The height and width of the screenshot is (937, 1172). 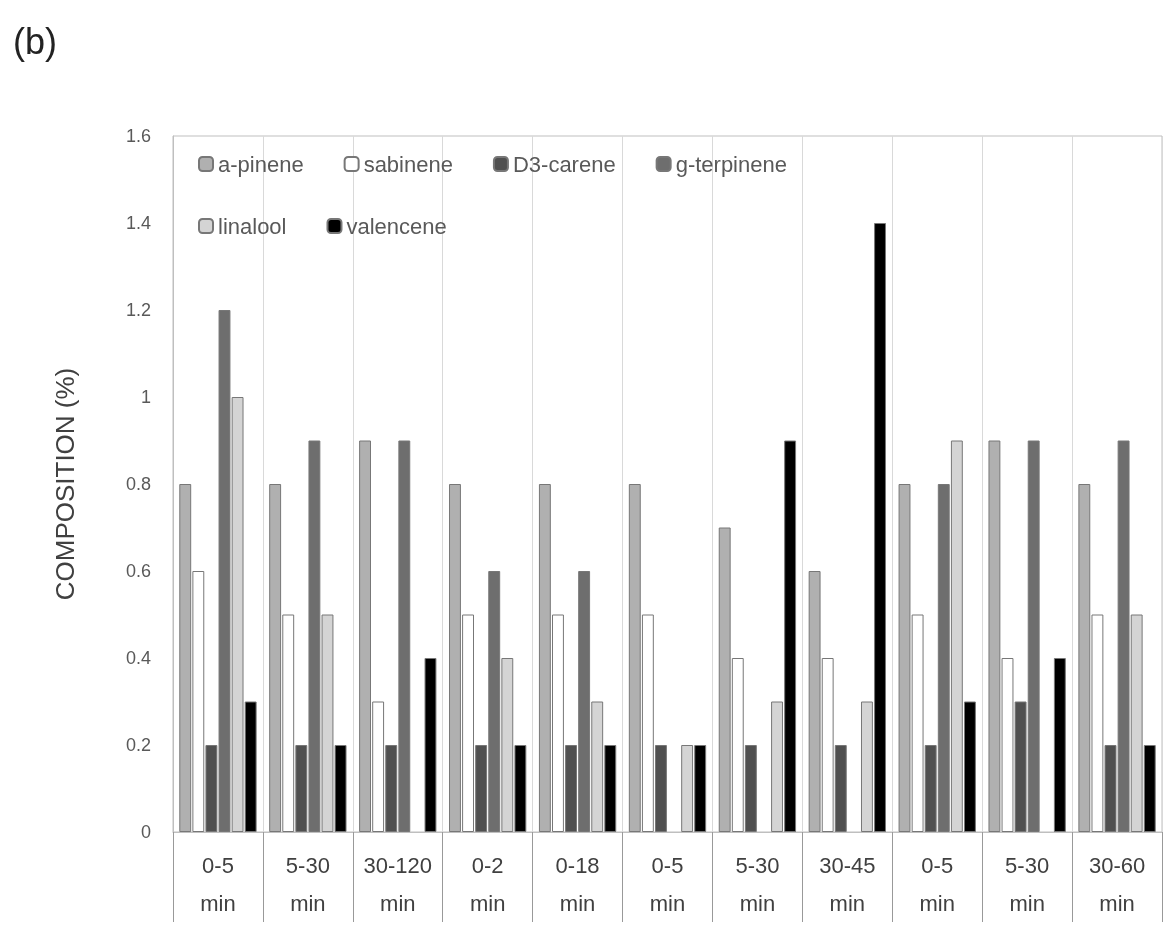 What do you see at coordinates (396, 226) in the screenshot?
I see `legend-label: valencene` at bounding box center [396, 226].